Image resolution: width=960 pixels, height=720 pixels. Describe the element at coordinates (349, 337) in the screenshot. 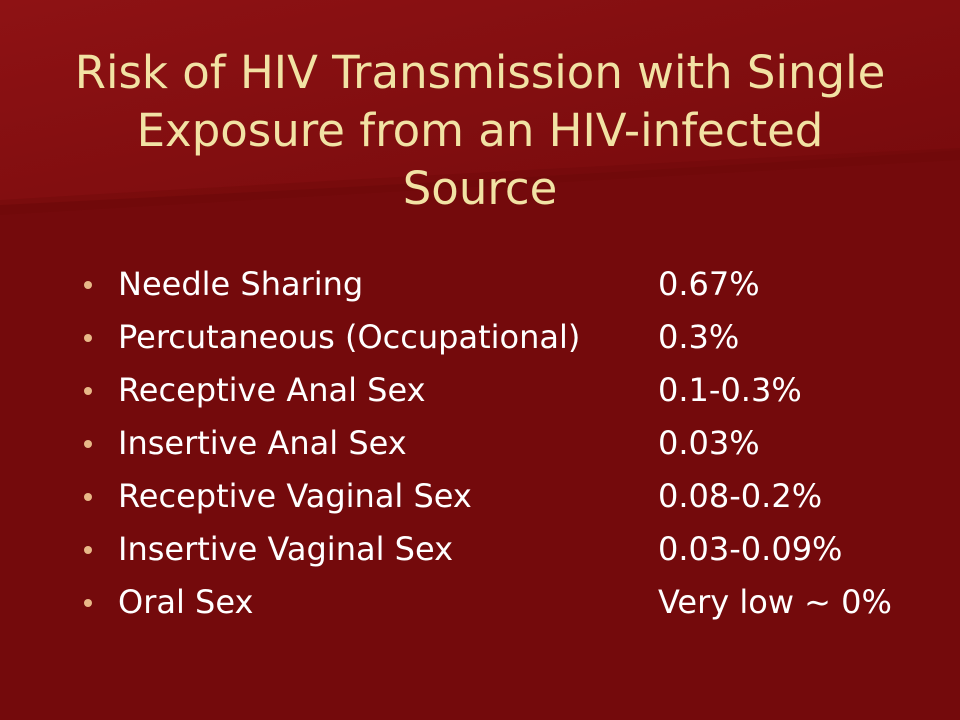

I see `item-label: Percutaneous (Occupational)` at that location.